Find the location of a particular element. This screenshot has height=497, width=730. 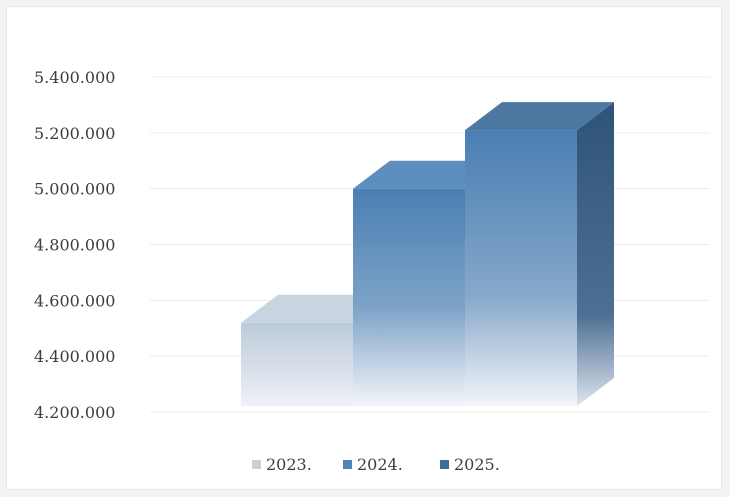

legend-label: 2025. is located at coordinates (477, 464).